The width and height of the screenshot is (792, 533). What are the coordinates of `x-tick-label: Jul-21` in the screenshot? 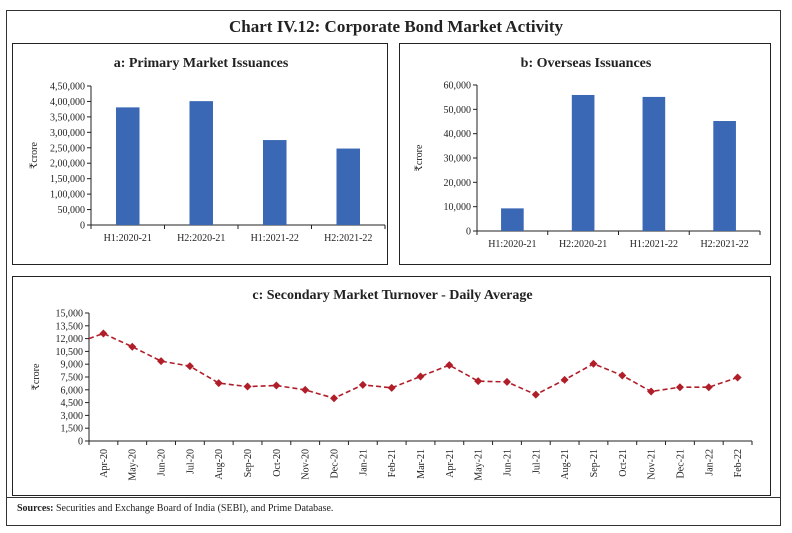 It's located at (536, 461).